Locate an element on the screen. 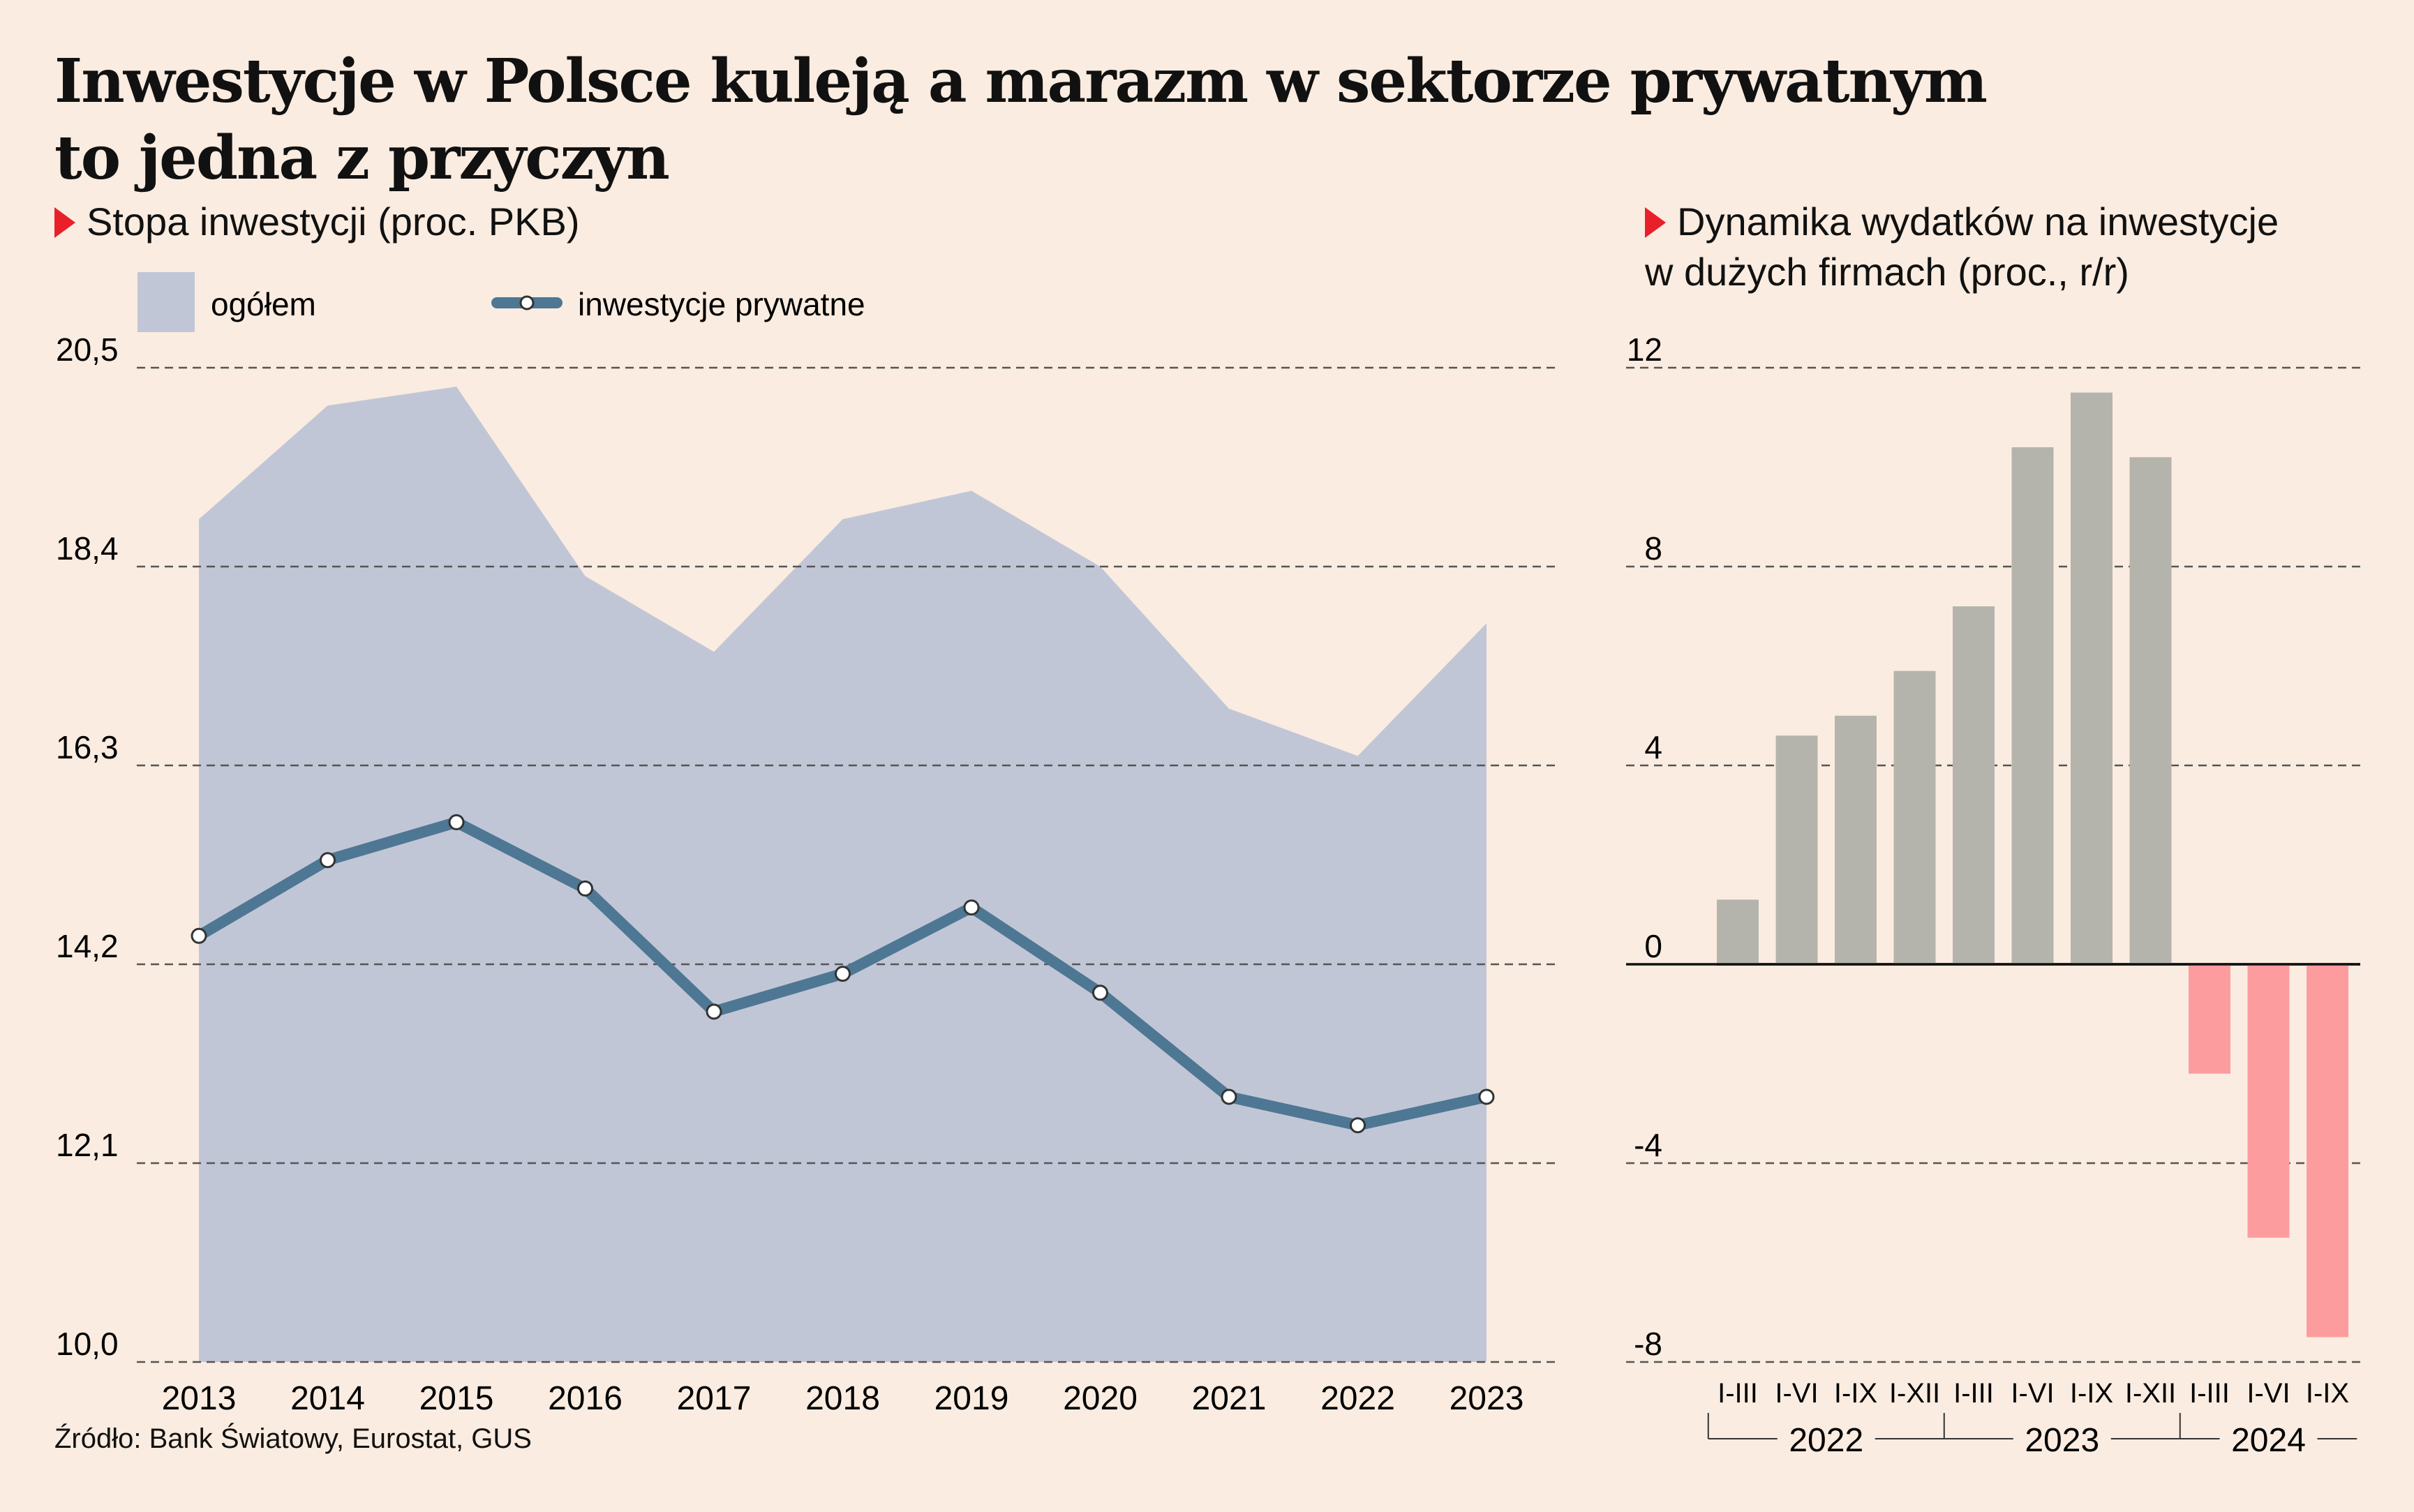 This screenshot has height=1512, width=2414. x-tick-label: 2023 is located at coordinates (1487, 1398).